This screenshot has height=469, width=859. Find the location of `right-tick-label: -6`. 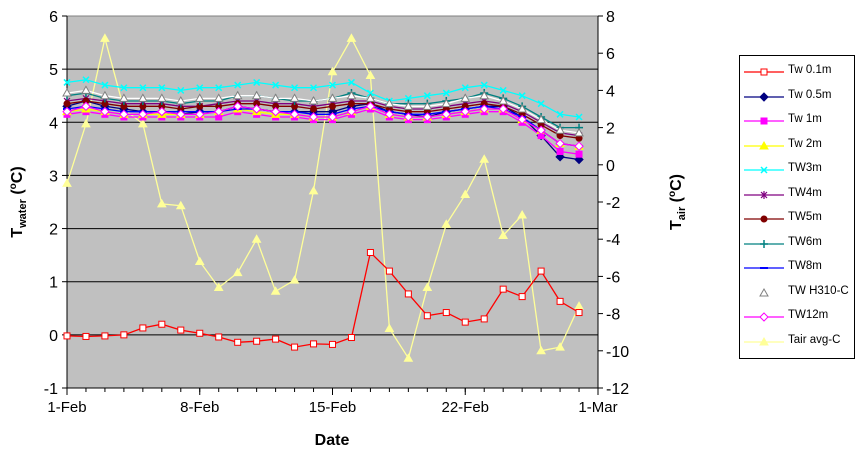

right-tick-label: -6 is located at coordinates (613, 277).